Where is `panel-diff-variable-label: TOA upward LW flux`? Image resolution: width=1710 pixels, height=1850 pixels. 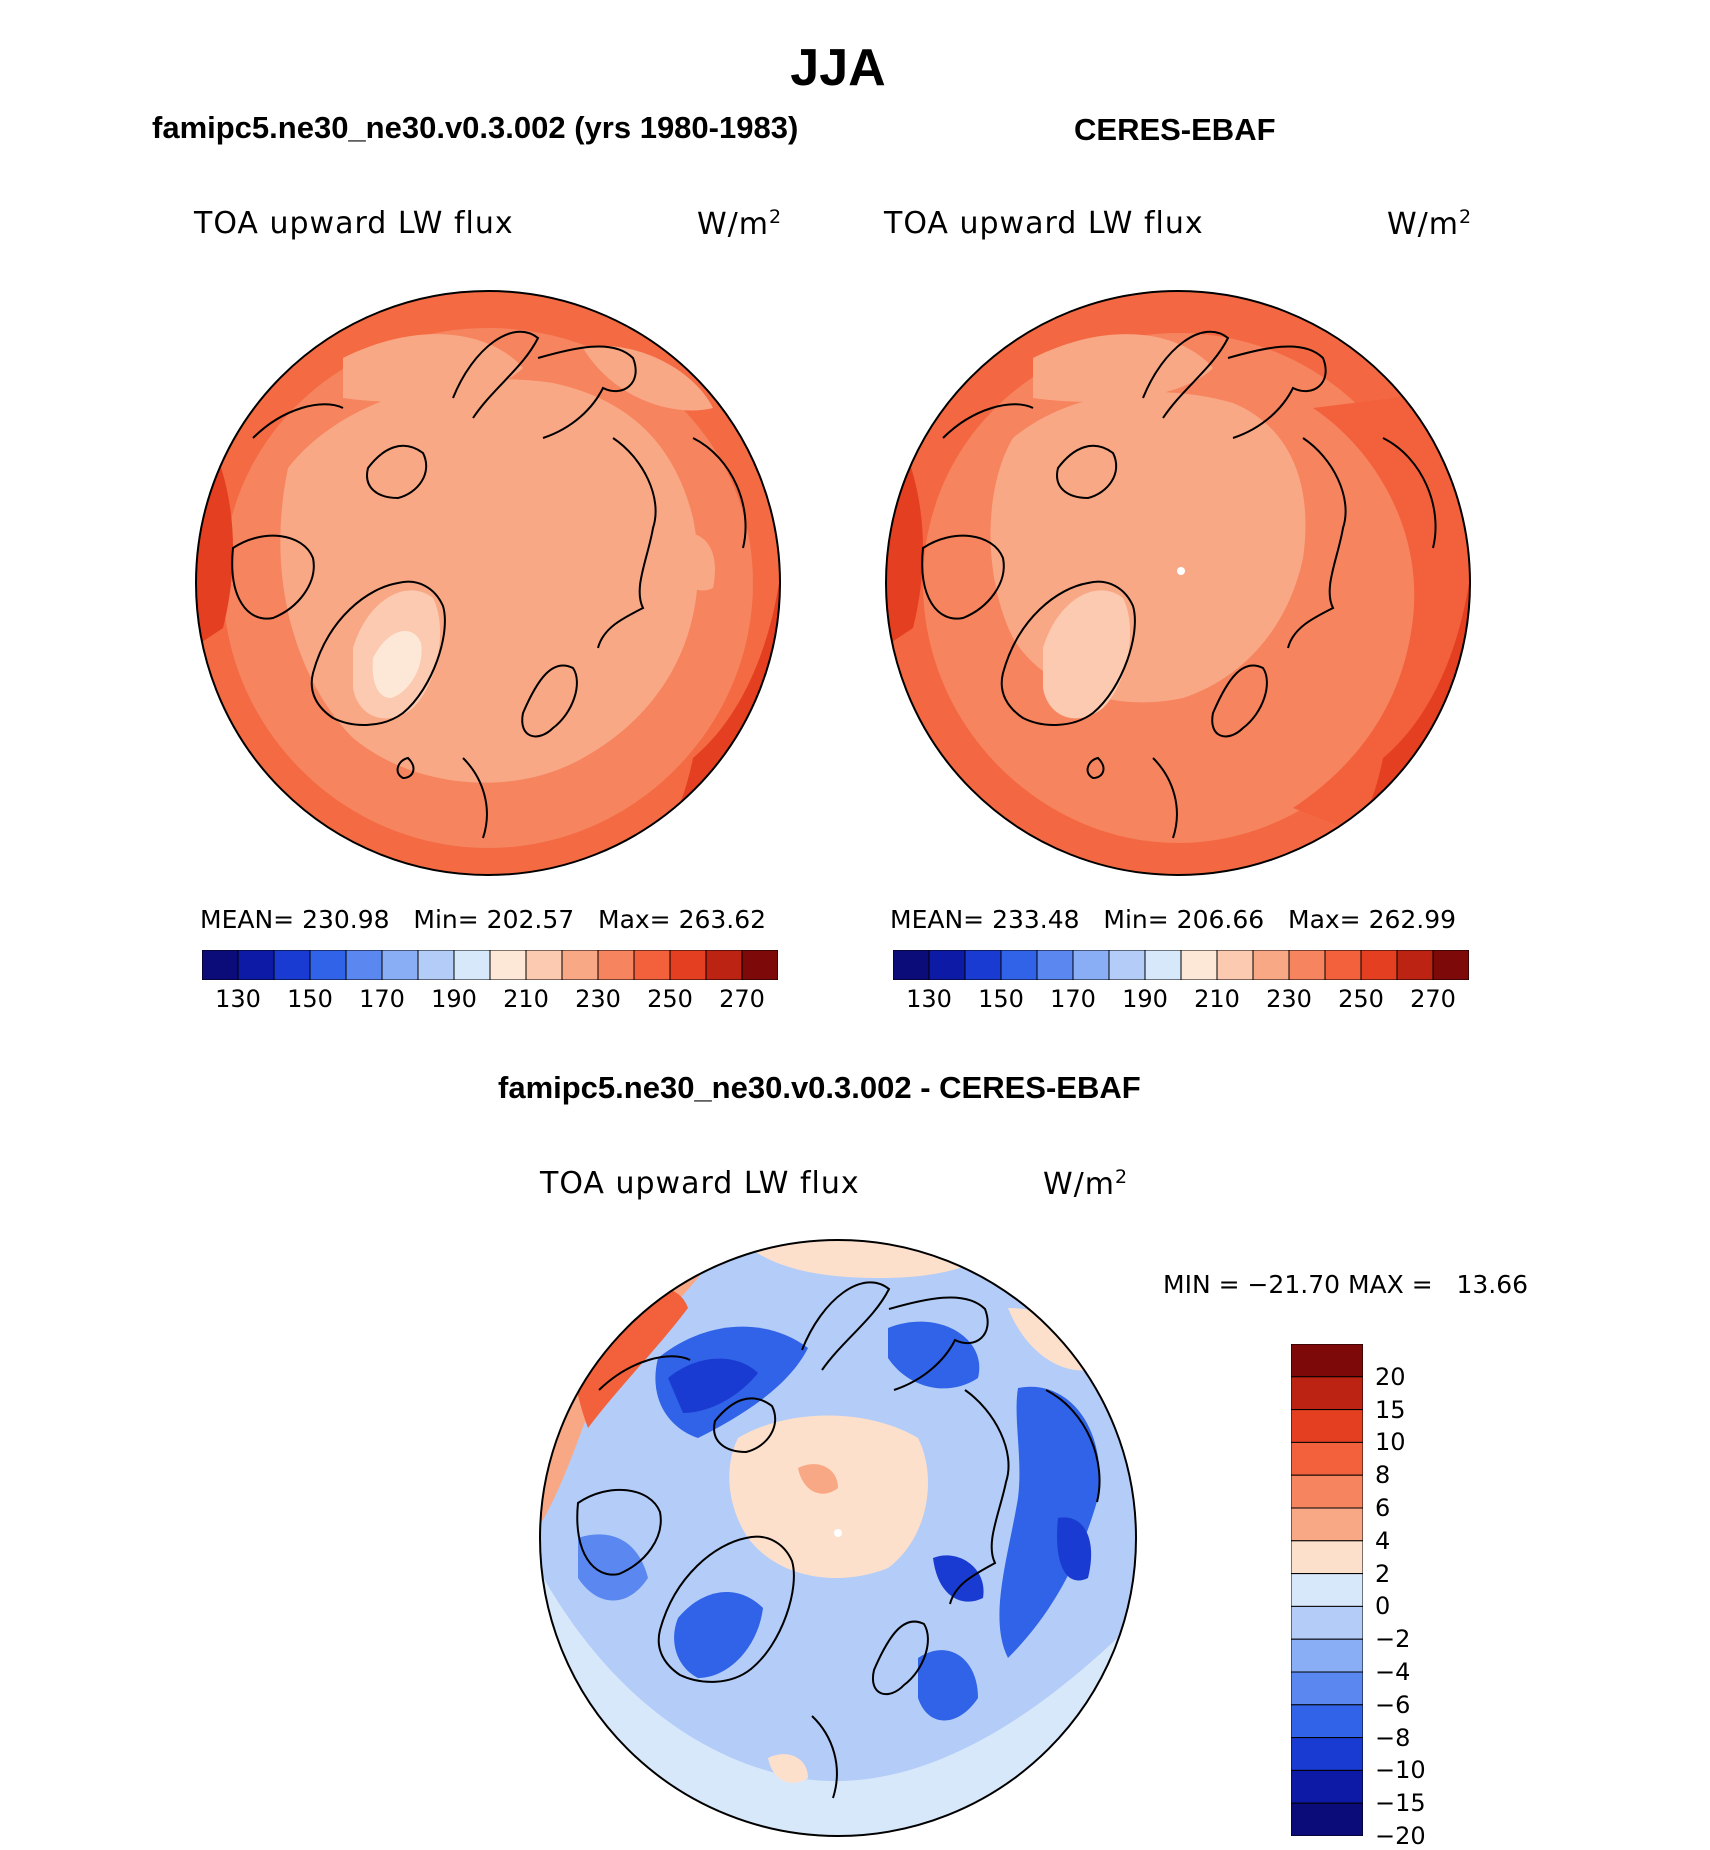 panel-diff-variable-label: TOA upward LW flux is located at coordinates (700, 1183).